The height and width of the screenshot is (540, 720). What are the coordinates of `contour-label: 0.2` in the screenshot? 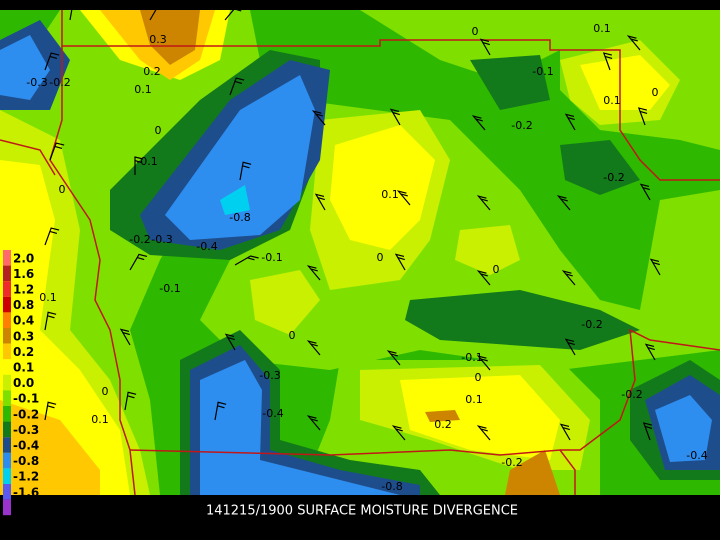 It's located at (152, 71).